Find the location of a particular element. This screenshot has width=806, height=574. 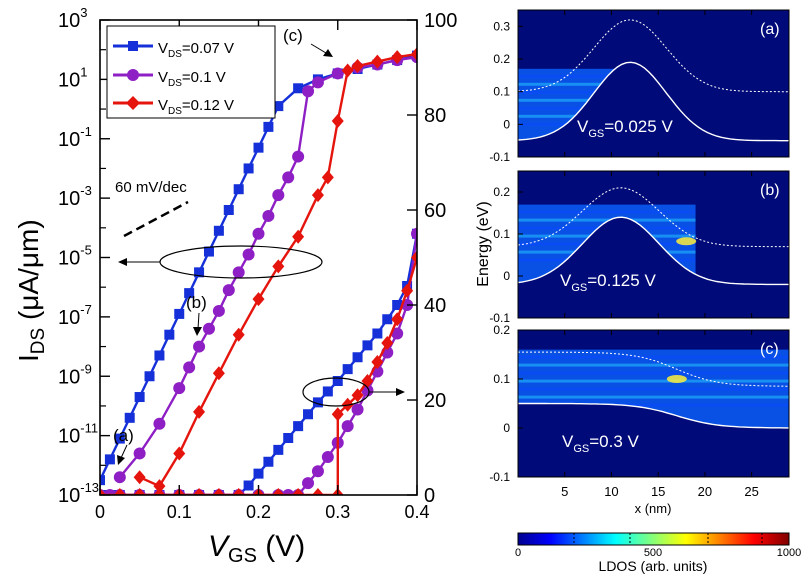

y-tick-label-3: 10⁻³ is located at coordinates (75, 196).